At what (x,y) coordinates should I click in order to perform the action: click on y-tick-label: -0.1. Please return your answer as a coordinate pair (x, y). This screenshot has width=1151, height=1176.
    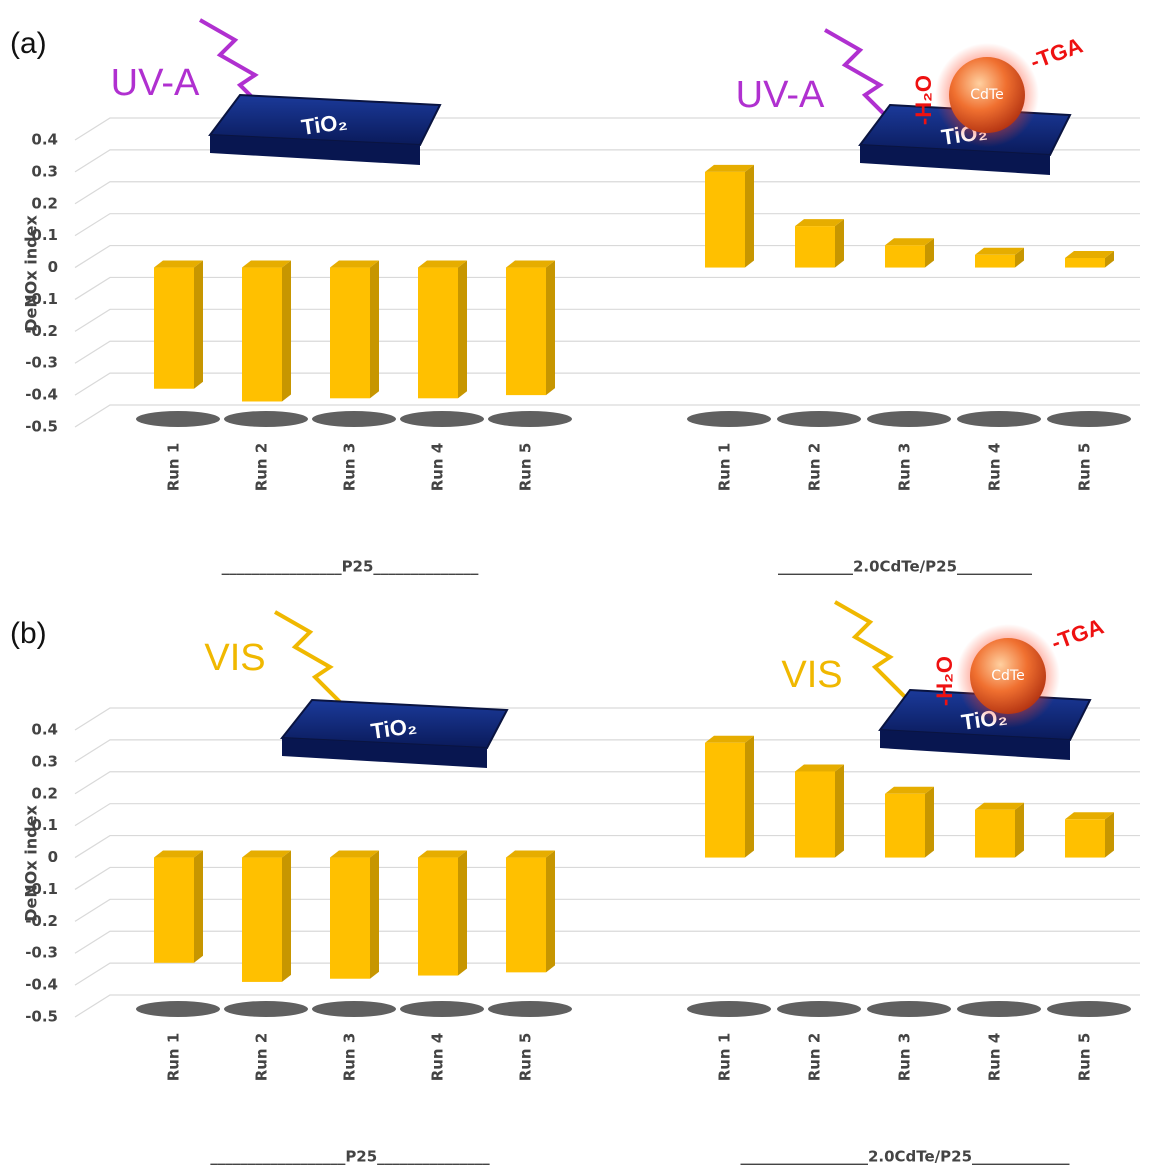
    Looking at the image, I should click on (41, 299).